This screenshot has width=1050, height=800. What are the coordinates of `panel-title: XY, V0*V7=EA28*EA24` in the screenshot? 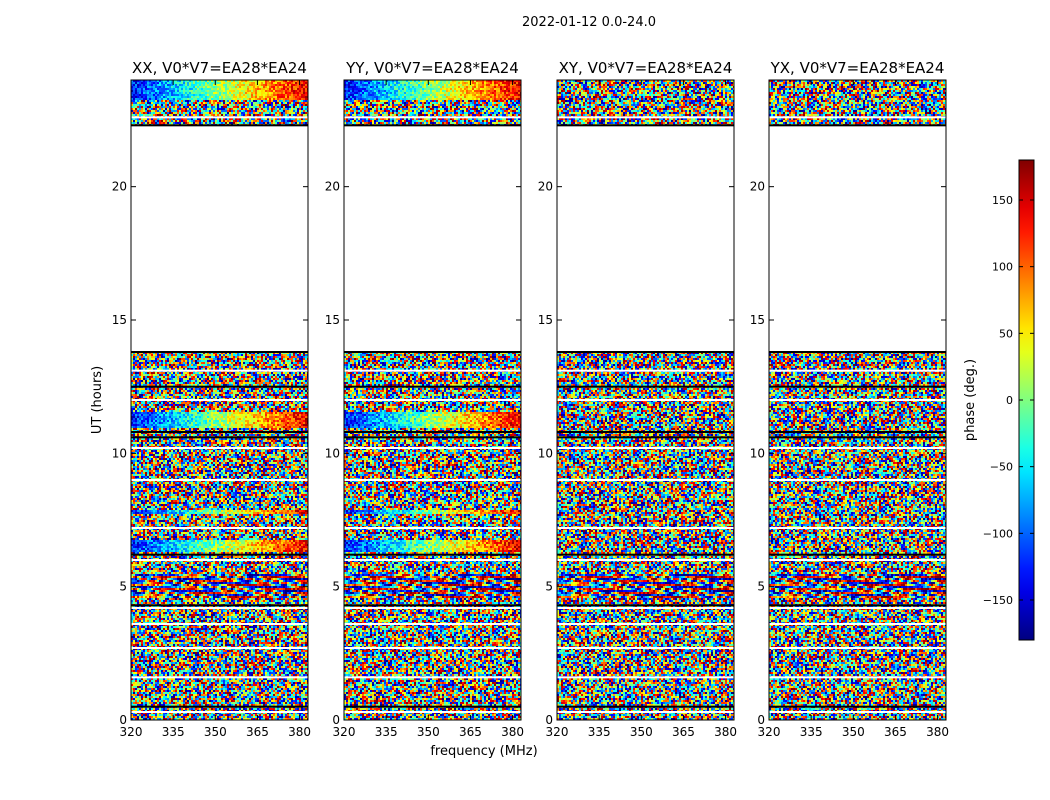 It's located at (646, 68).